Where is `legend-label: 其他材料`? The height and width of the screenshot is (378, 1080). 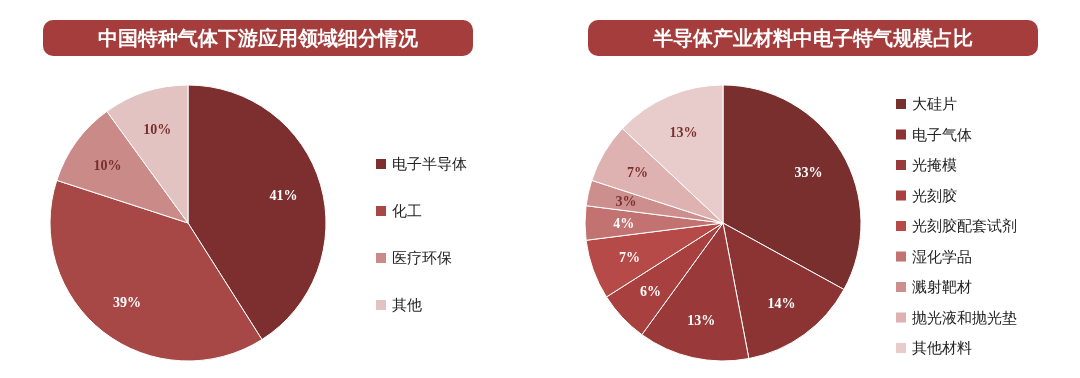
legend-label: 其他材料 is located at coordinates (942, 348).